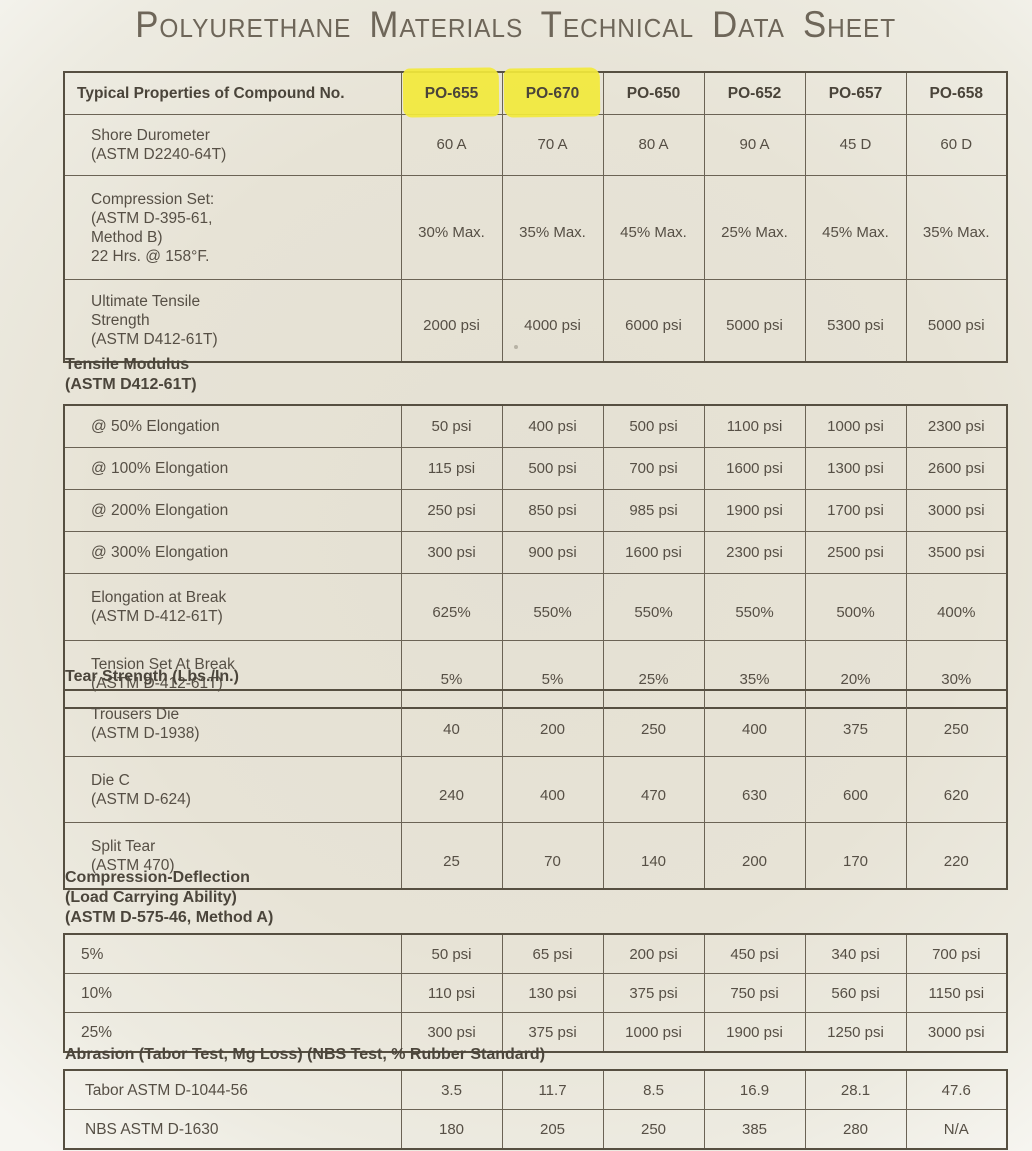 This screenshot has height=1151, width=1032. Describe the element at coordinates (855, 552) in the screenshot. I see `value-cell: 2500 psi` at that location.